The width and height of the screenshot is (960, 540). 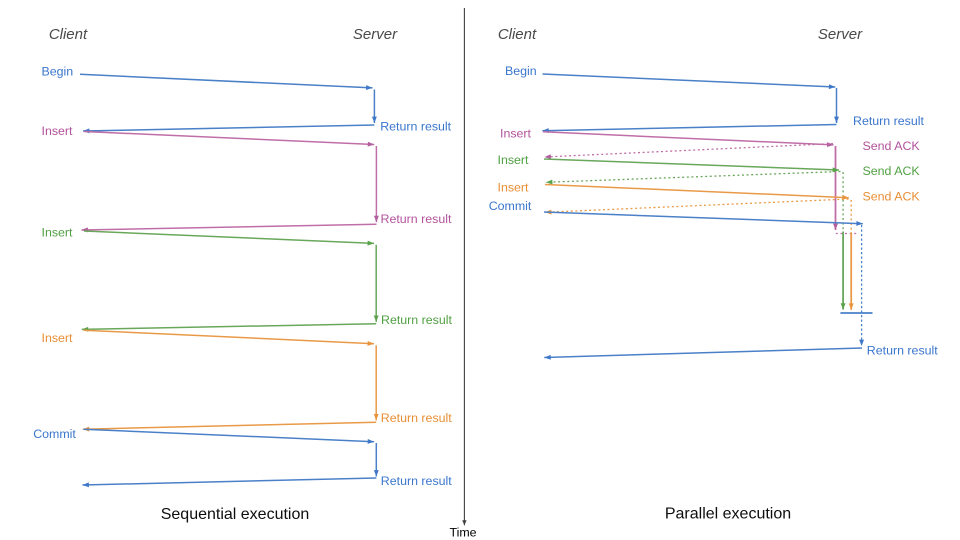 I want to click on svg-text: Sequential execution, so click(x=235, y=514).